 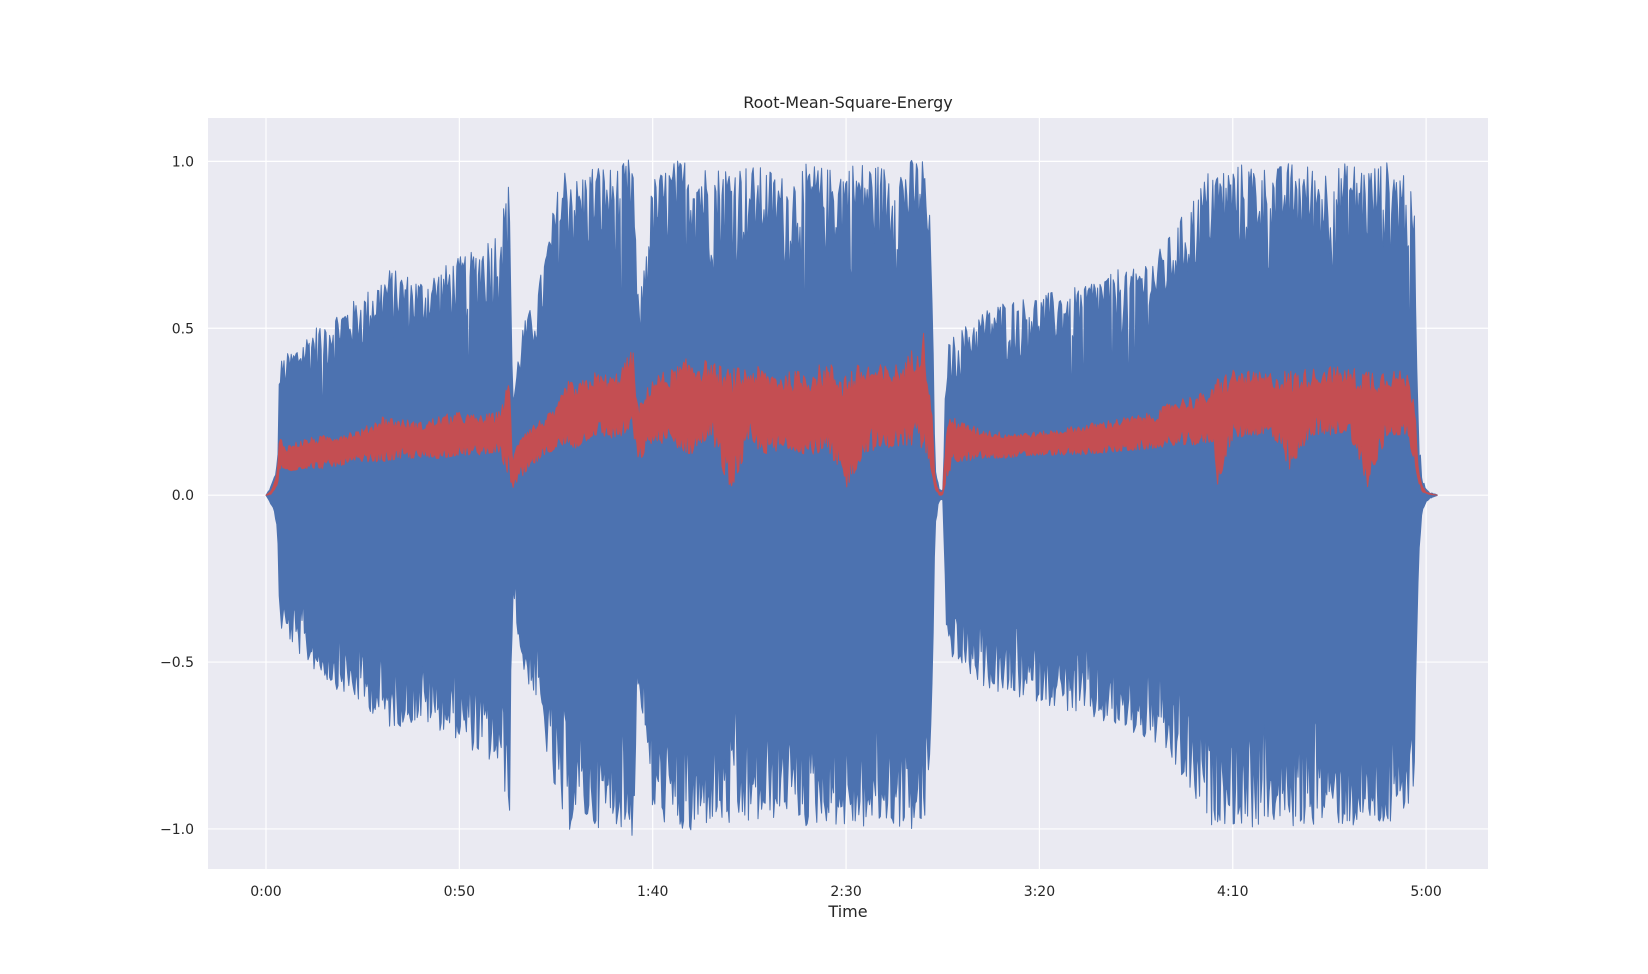 What do you see at coordinates (183, 329) in the screenshot?
I see `y-tick-label: 0.5` at bounding box center [183, 329].